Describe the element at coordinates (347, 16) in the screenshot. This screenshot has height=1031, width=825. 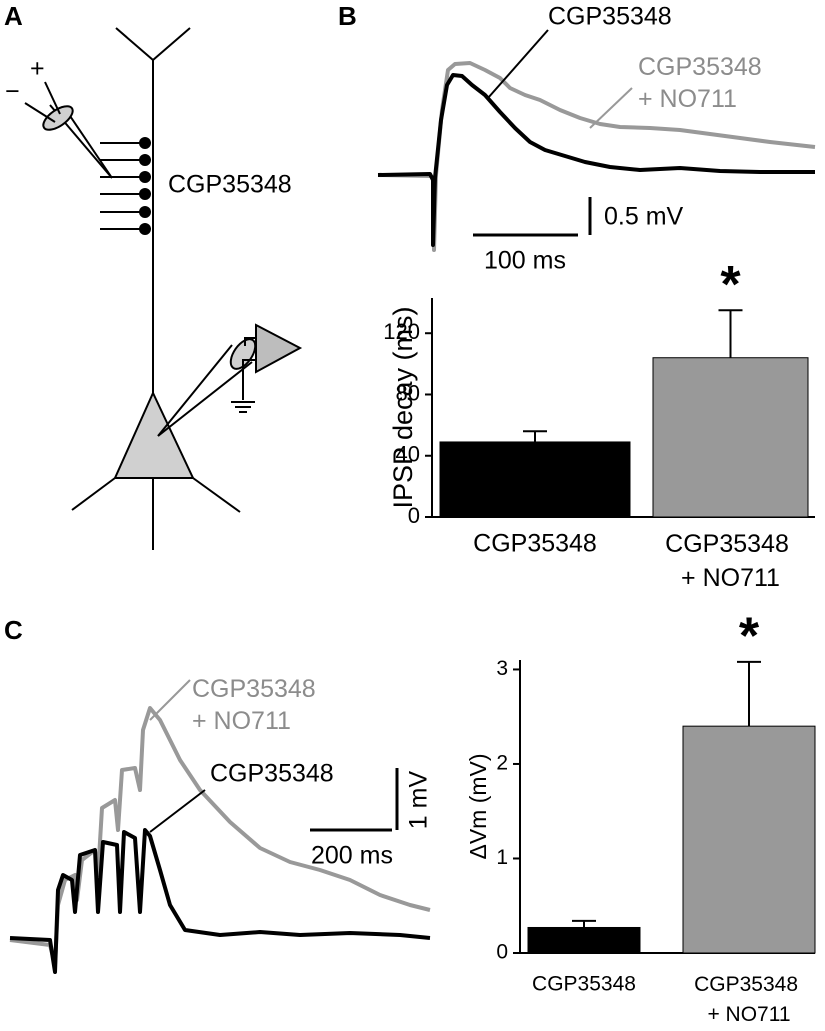
I see `panel-label: B` at that location.